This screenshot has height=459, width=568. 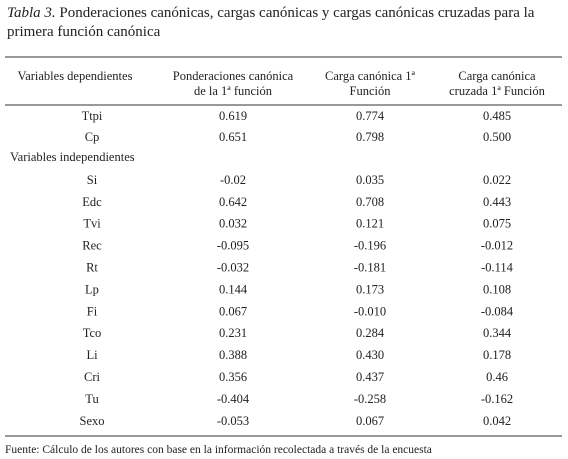 I want to click on cell: 0.042, so click(x=497, y=421).